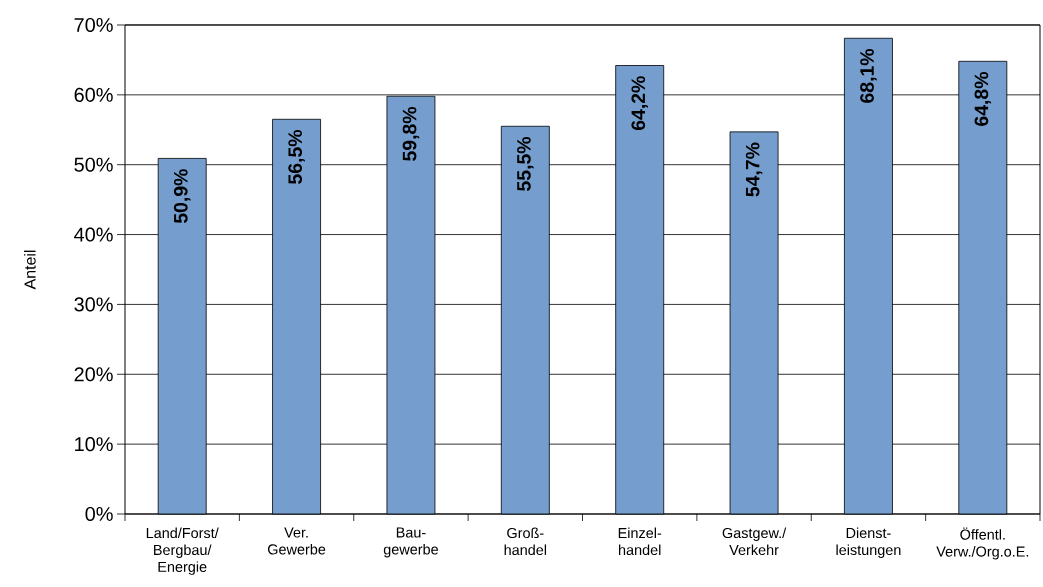 The height and width of the screenshot is (587, 1043). I want to click on y-tick-label: 60%, so click(93, 94).